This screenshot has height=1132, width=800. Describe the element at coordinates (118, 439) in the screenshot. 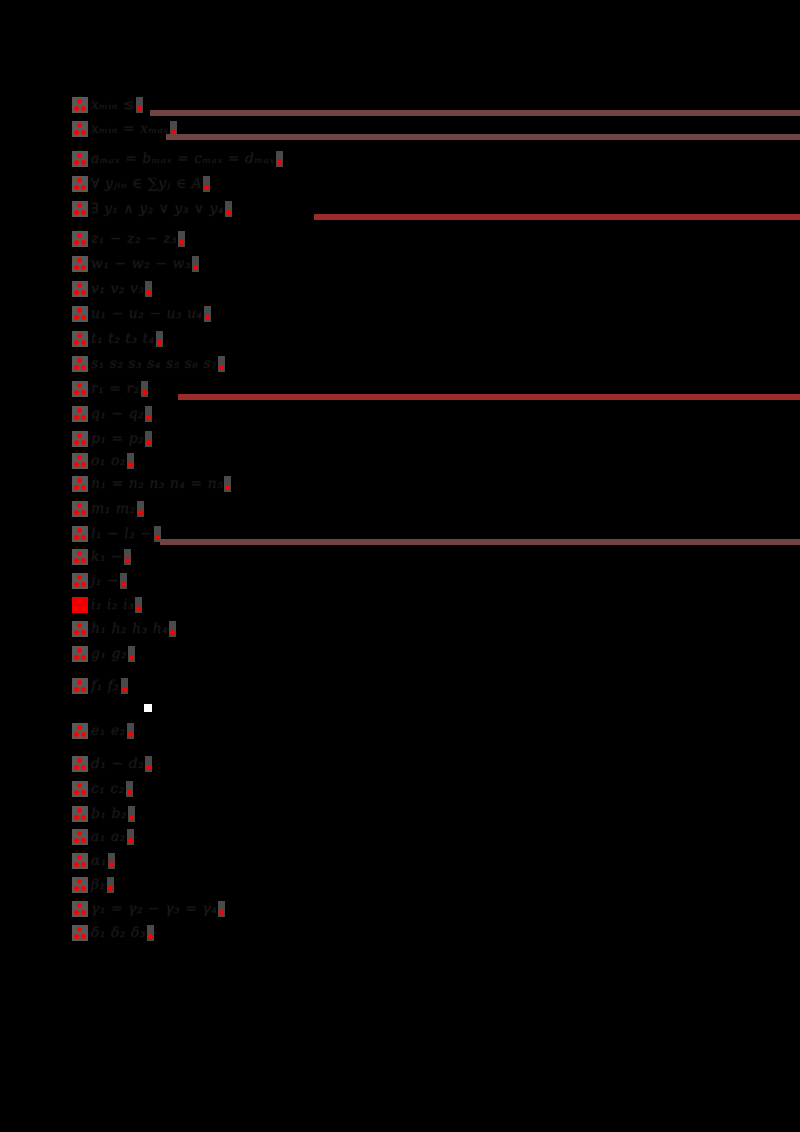

I see `formula-text: p₁ = p₂` at that location.